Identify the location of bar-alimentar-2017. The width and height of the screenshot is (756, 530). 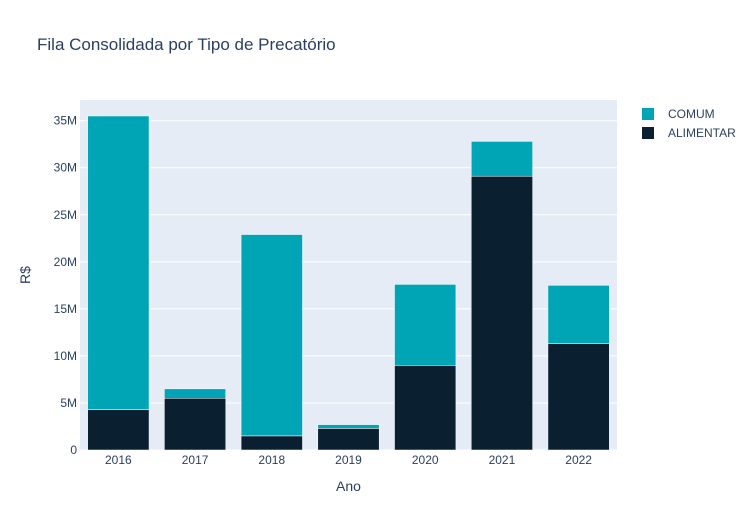
(195, 424).